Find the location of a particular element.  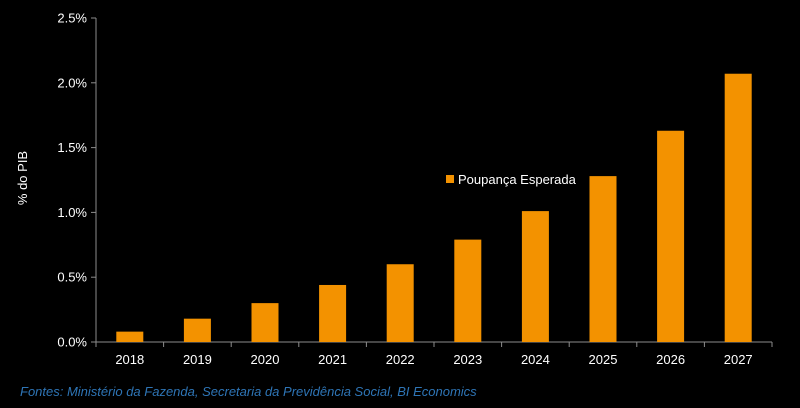

x-tick-label: 2025 is located at coordinates (603, 359).